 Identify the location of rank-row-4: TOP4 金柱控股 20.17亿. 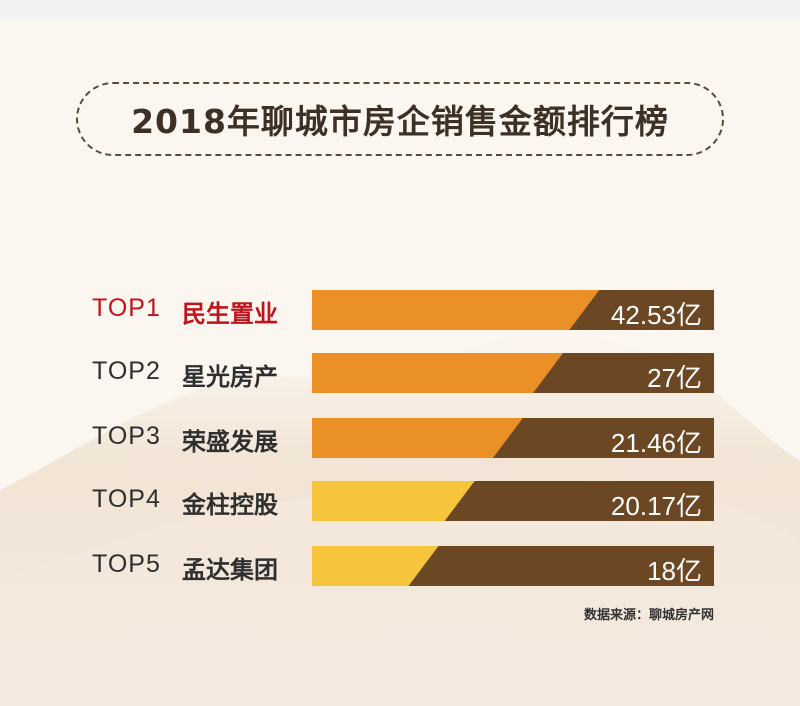
(400, 501).